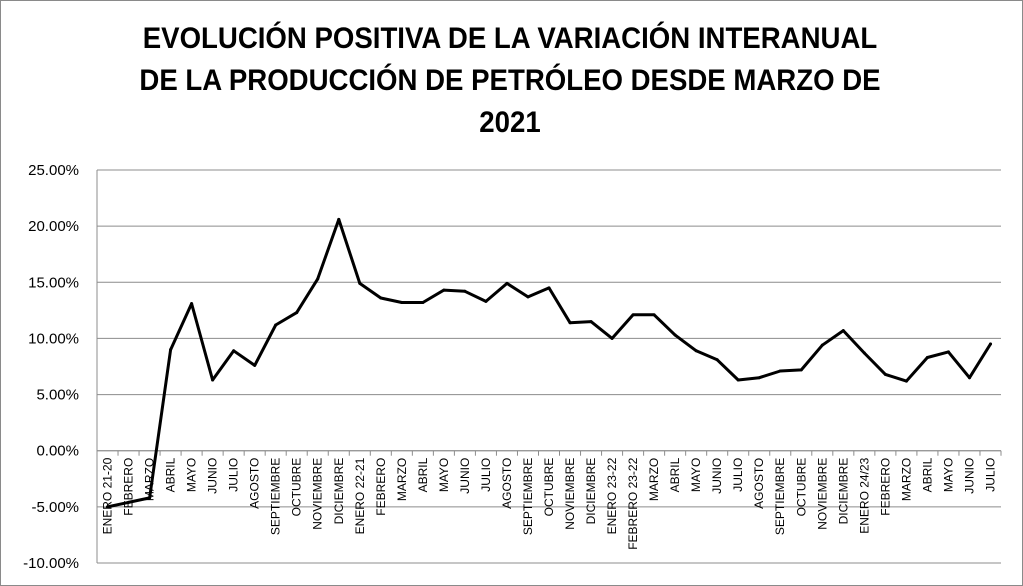 Image resolution: width=1023 pixels, height=586 pixels. I want to click on y-tick-label: 25.00%, so click(53, 170).